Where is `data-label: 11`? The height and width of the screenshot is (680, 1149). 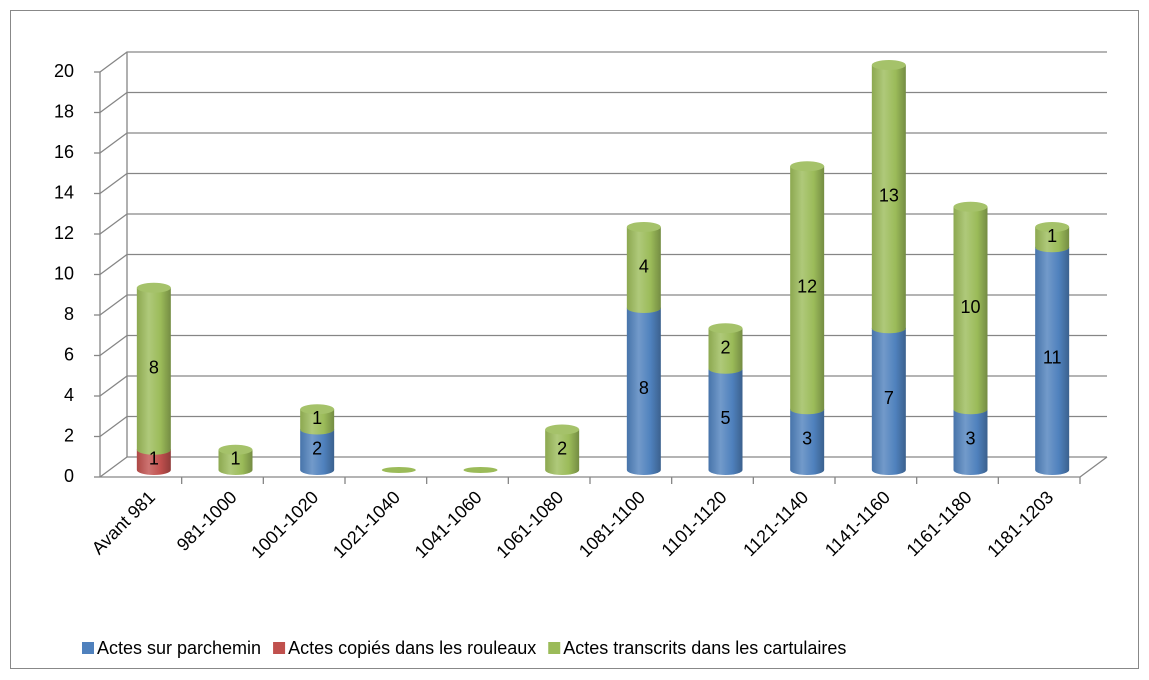
data-label: 11 is located at coordinates (1052, 357).